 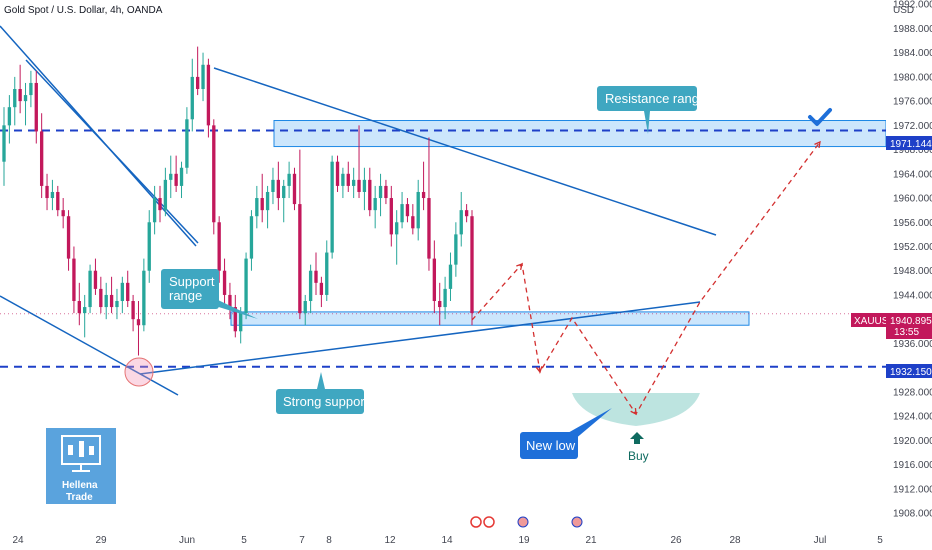 I want to click on time-tick-label: 7, so click(x=302, y=540).